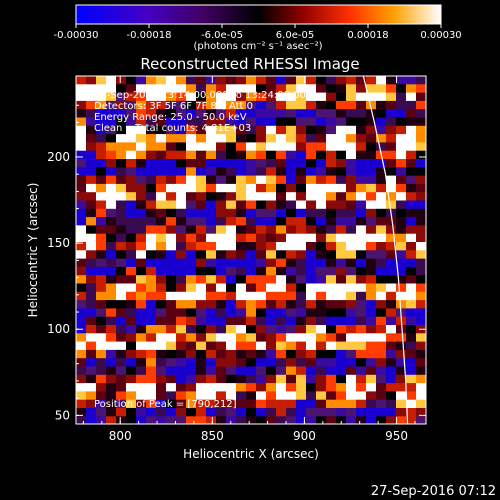 Image resolution: width=500 pixels, height=500 pixels. I want to click on y-tick-label: 200, so click(58, 157).